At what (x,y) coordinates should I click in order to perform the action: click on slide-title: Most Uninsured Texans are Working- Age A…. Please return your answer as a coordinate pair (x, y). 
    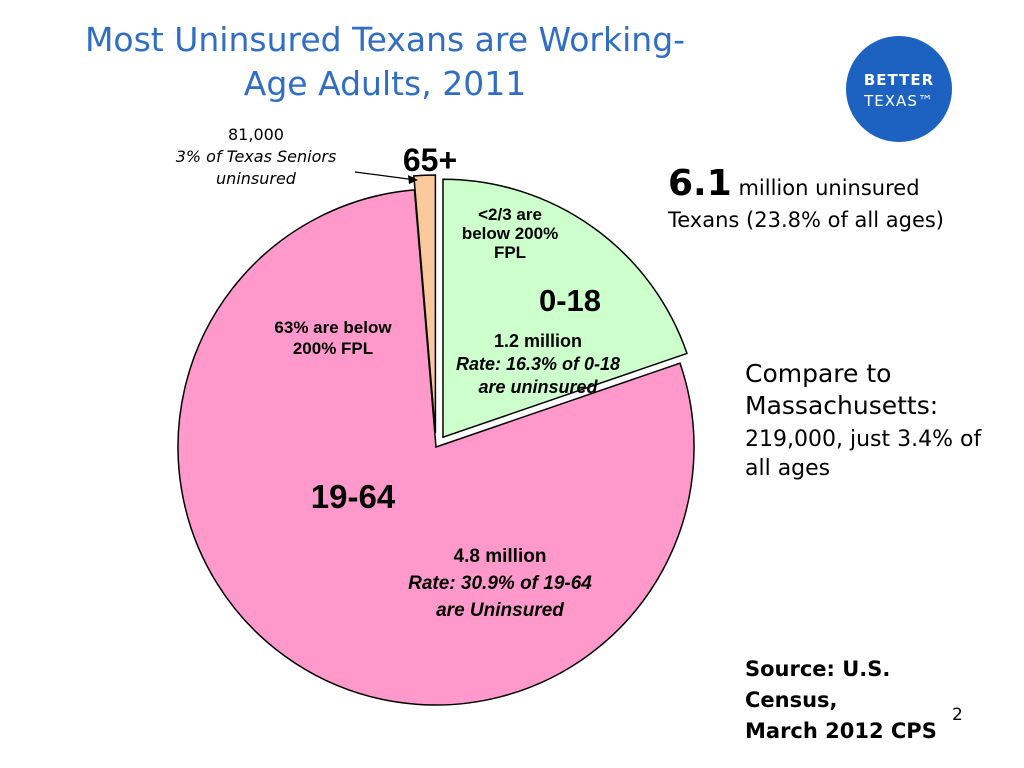
    Looking at the image, I should click on (385, 62).